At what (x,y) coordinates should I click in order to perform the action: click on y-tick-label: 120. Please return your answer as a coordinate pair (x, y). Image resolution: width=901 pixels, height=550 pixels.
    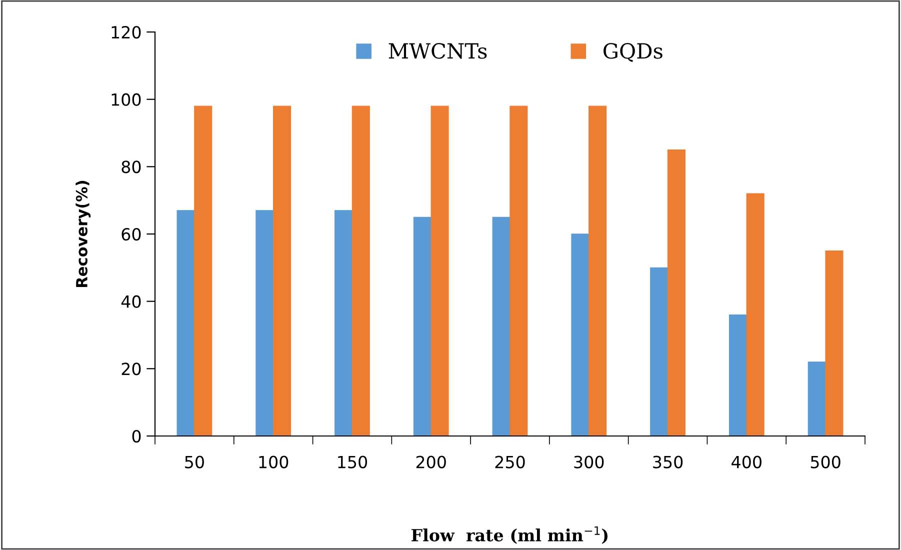
    Looking at the image, I should click on (126, 32).